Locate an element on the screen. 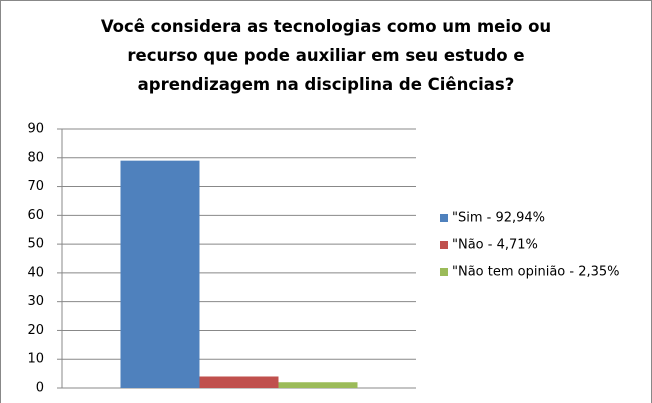 The height and width of the screenshot is (403, 652). y-tick-label: 30 is located at coordinates (35, 301).